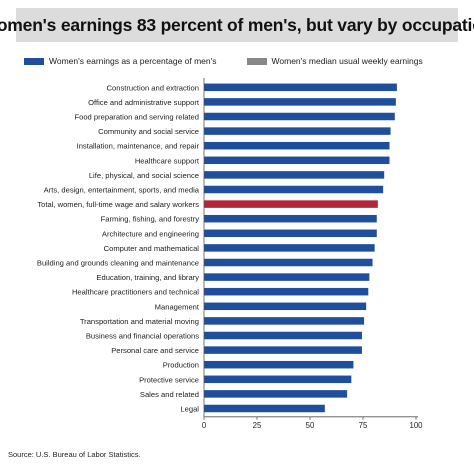 This screenshot has width=474, height=473. I want to click on category-label: Production, so click(181, 365).